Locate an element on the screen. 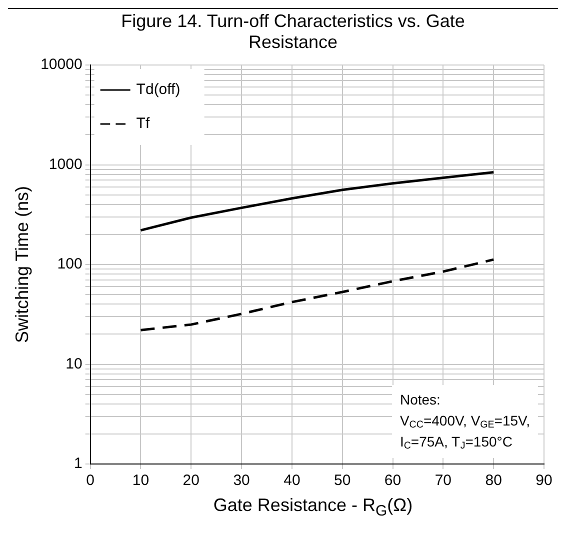  legend-label: Td(off) is located at coordinates (158, 89).